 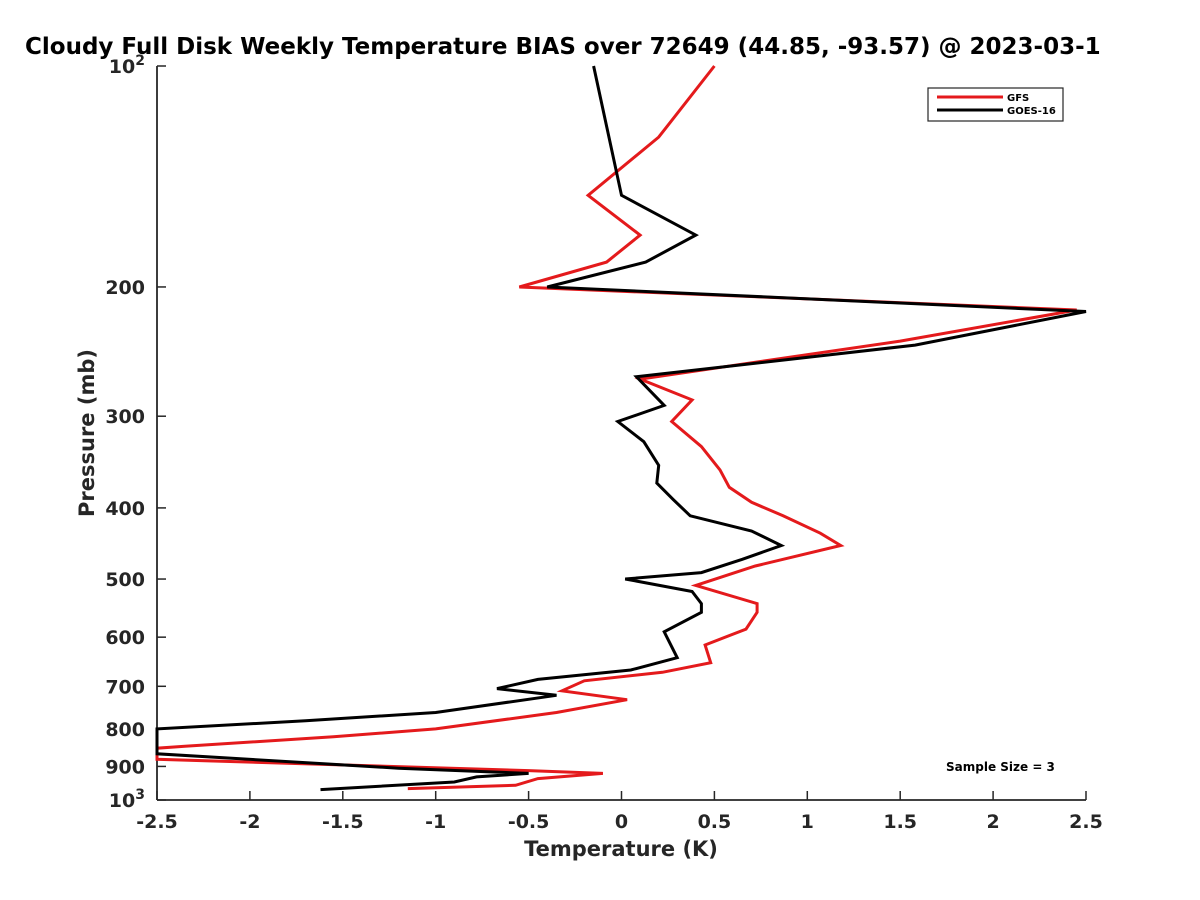 I want to click on legend-box, so click(x=995, y=104).